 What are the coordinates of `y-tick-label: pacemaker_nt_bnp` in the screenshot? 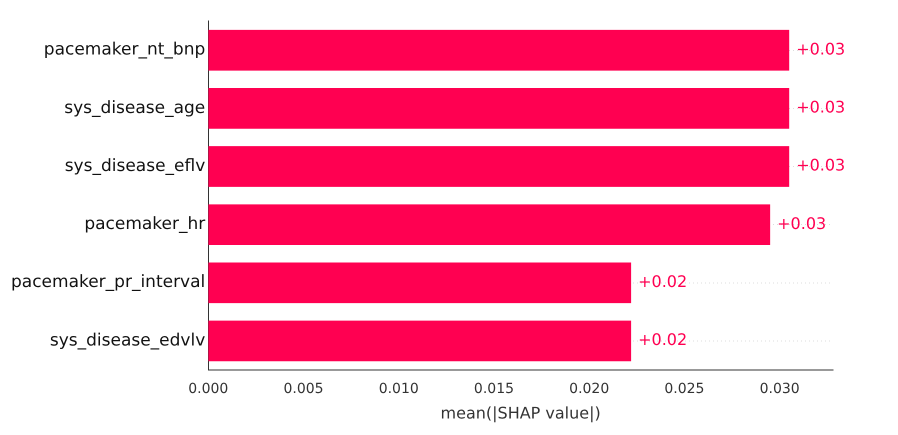 It's located at (125, 50).